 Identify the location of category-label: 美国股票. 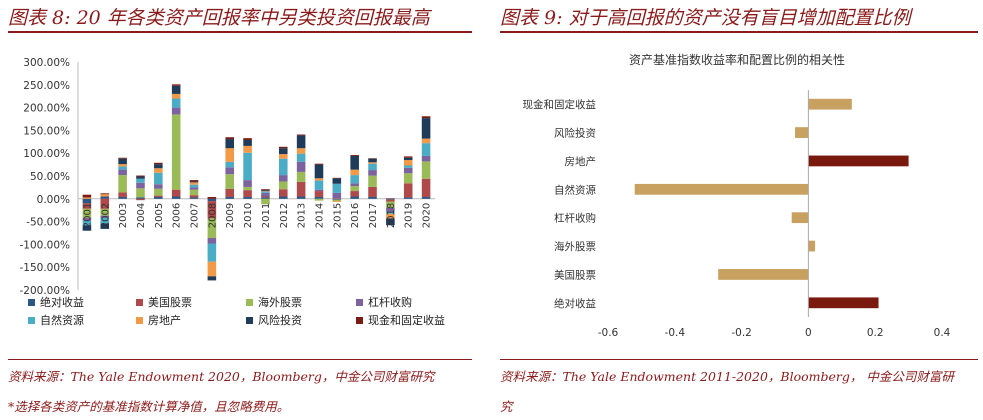
(575, 274).